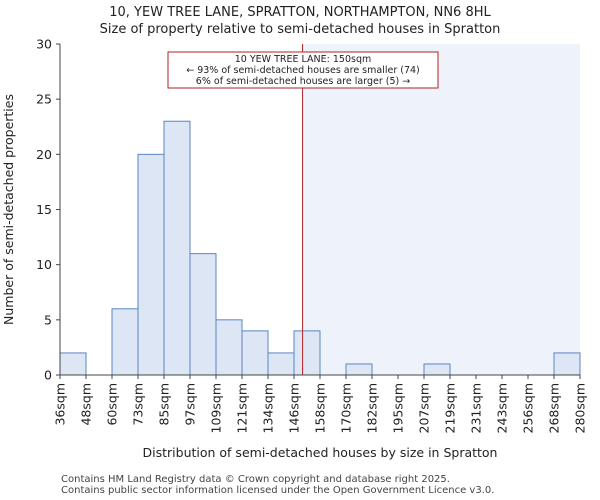 The width and height of the screenshot is (600, 500). What do you see at coordinates (164, 404) in the screenshot?
I see `x-tick-label-85sqm: 85sqm` at bounding box center [164, 404].